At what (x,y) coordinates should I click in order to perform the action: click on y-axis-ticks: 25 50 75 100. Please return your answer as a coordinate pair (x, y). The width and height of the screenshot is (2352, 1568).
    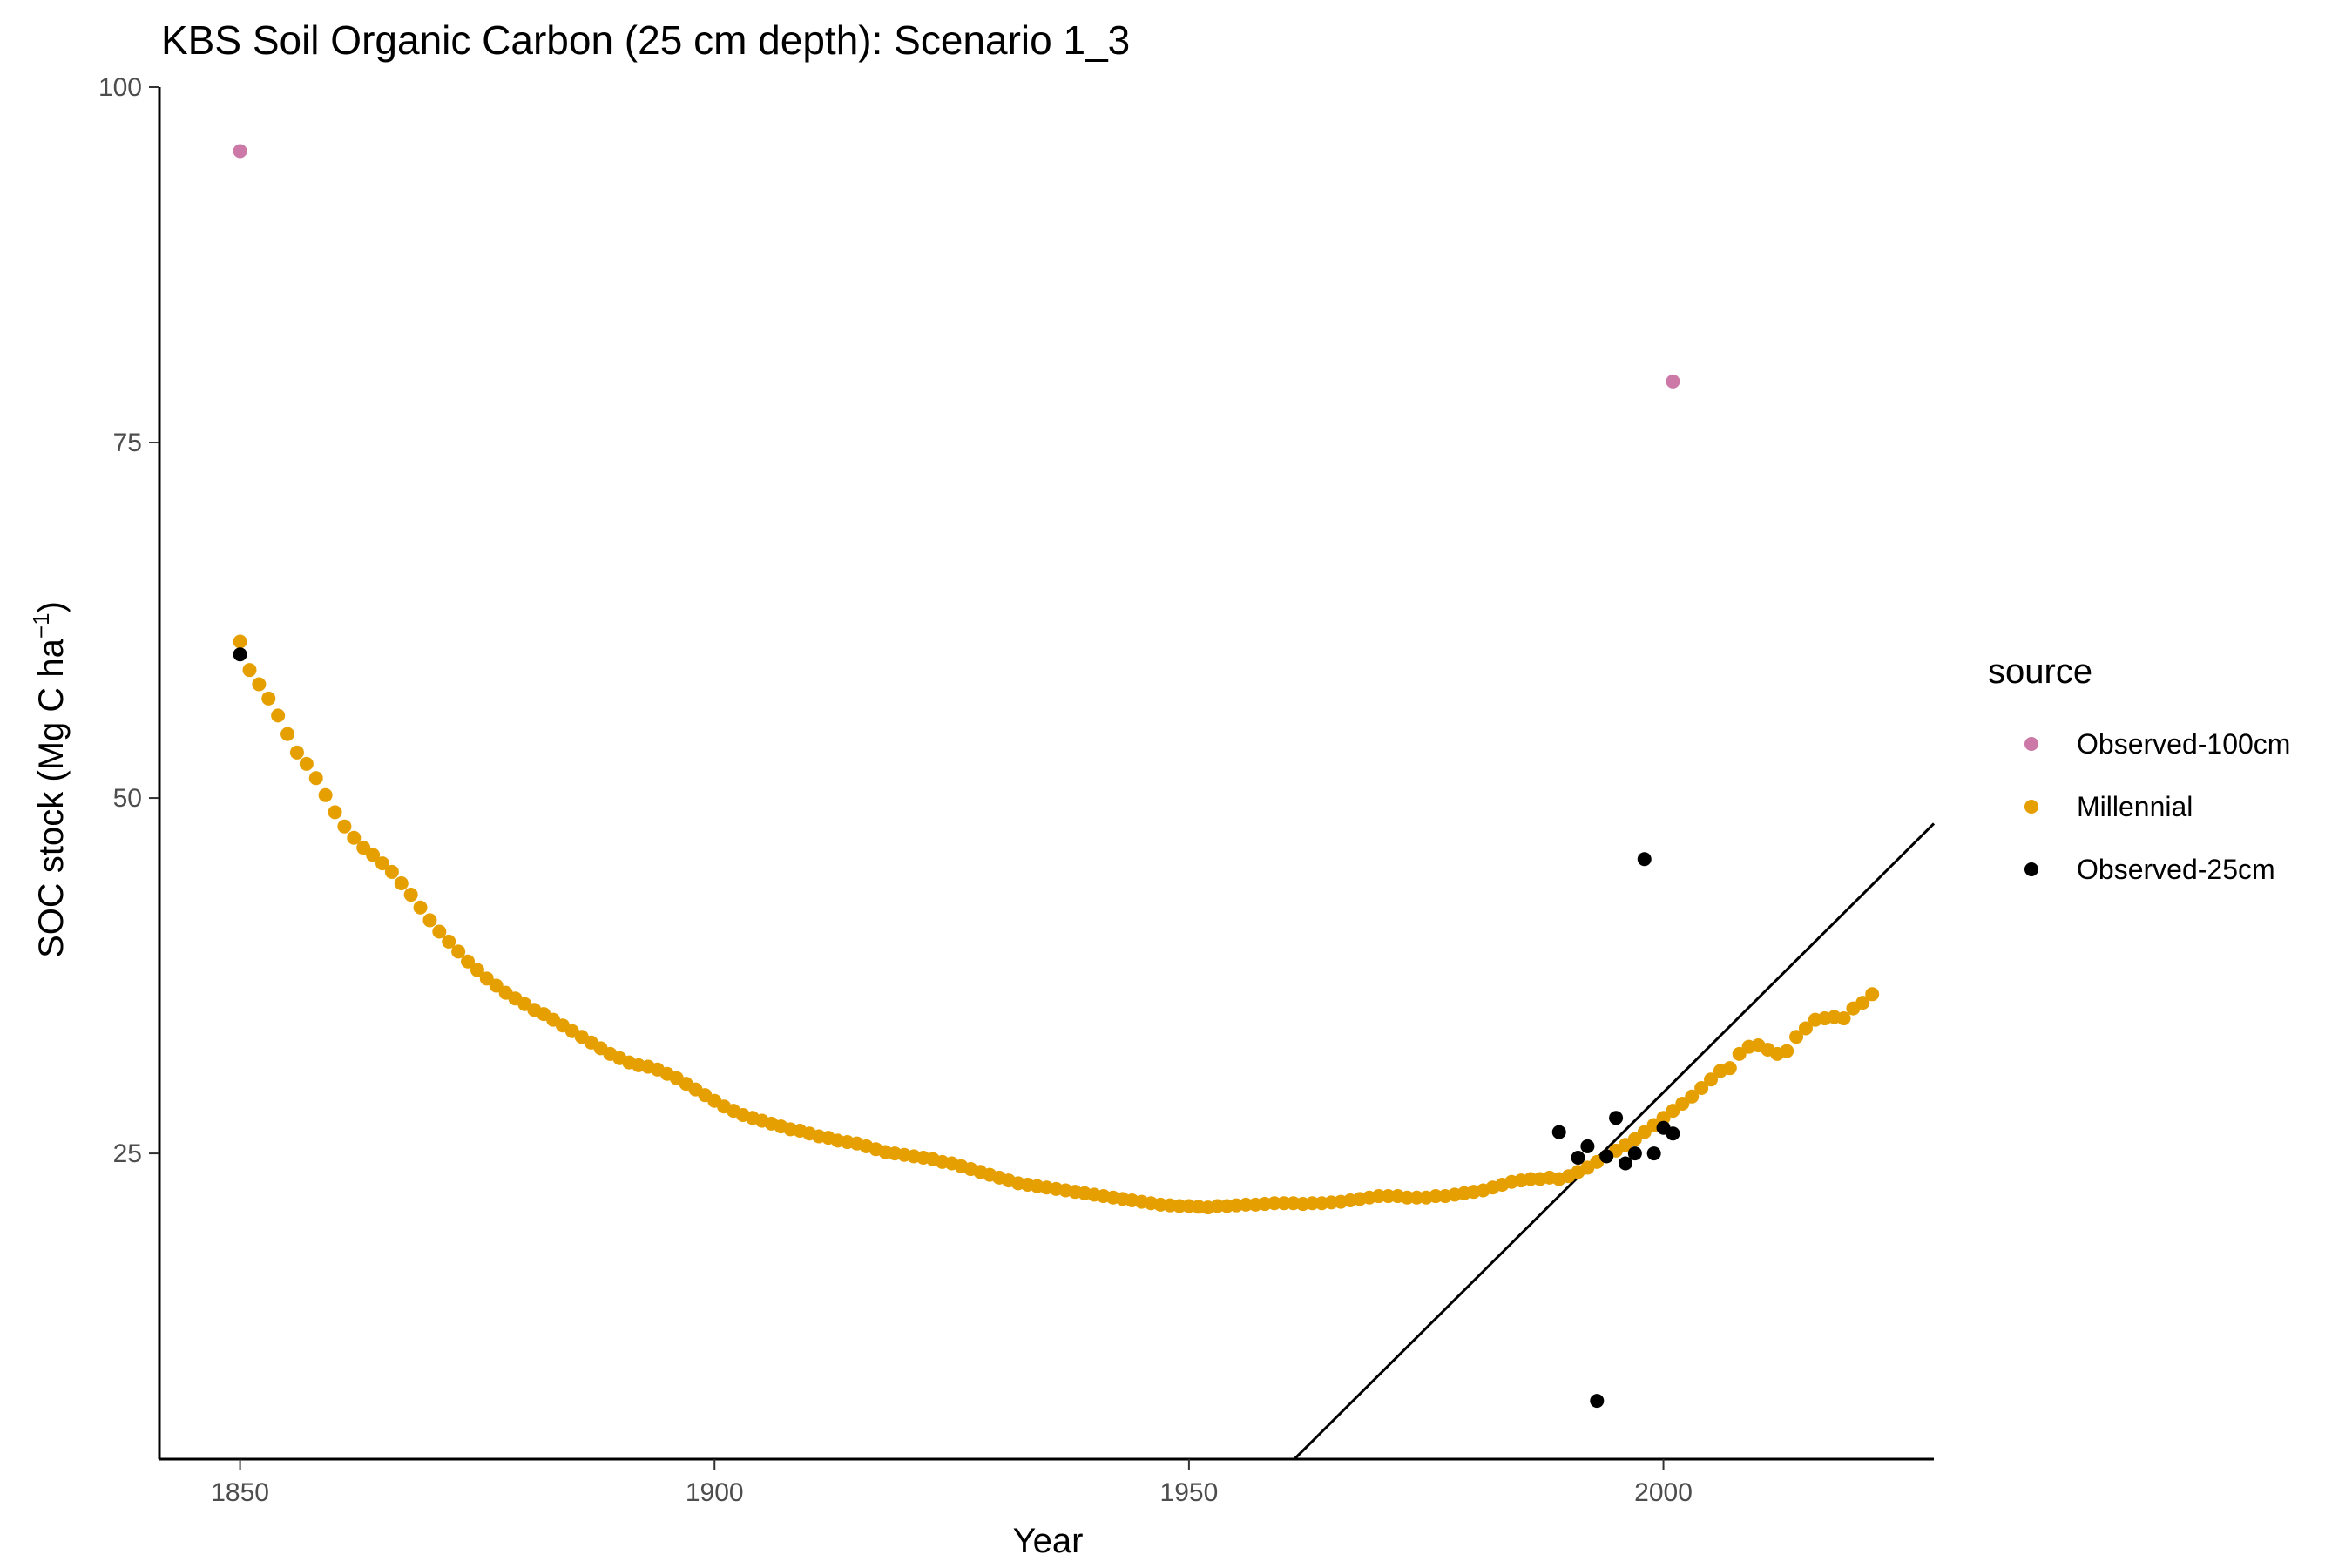
    Looking at the image, I should click on (129, 620).